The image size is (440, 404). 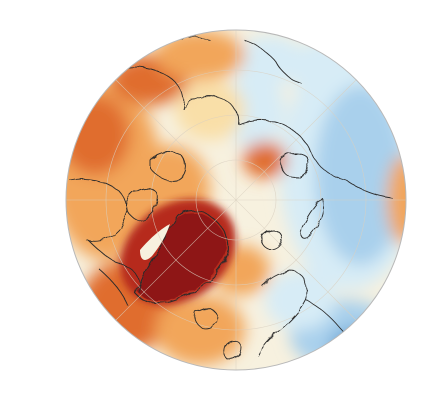 What do you see at coordinates (294, 165) in the screenshot?
I see `coast-taymyr` at bounding box center [294, 165].